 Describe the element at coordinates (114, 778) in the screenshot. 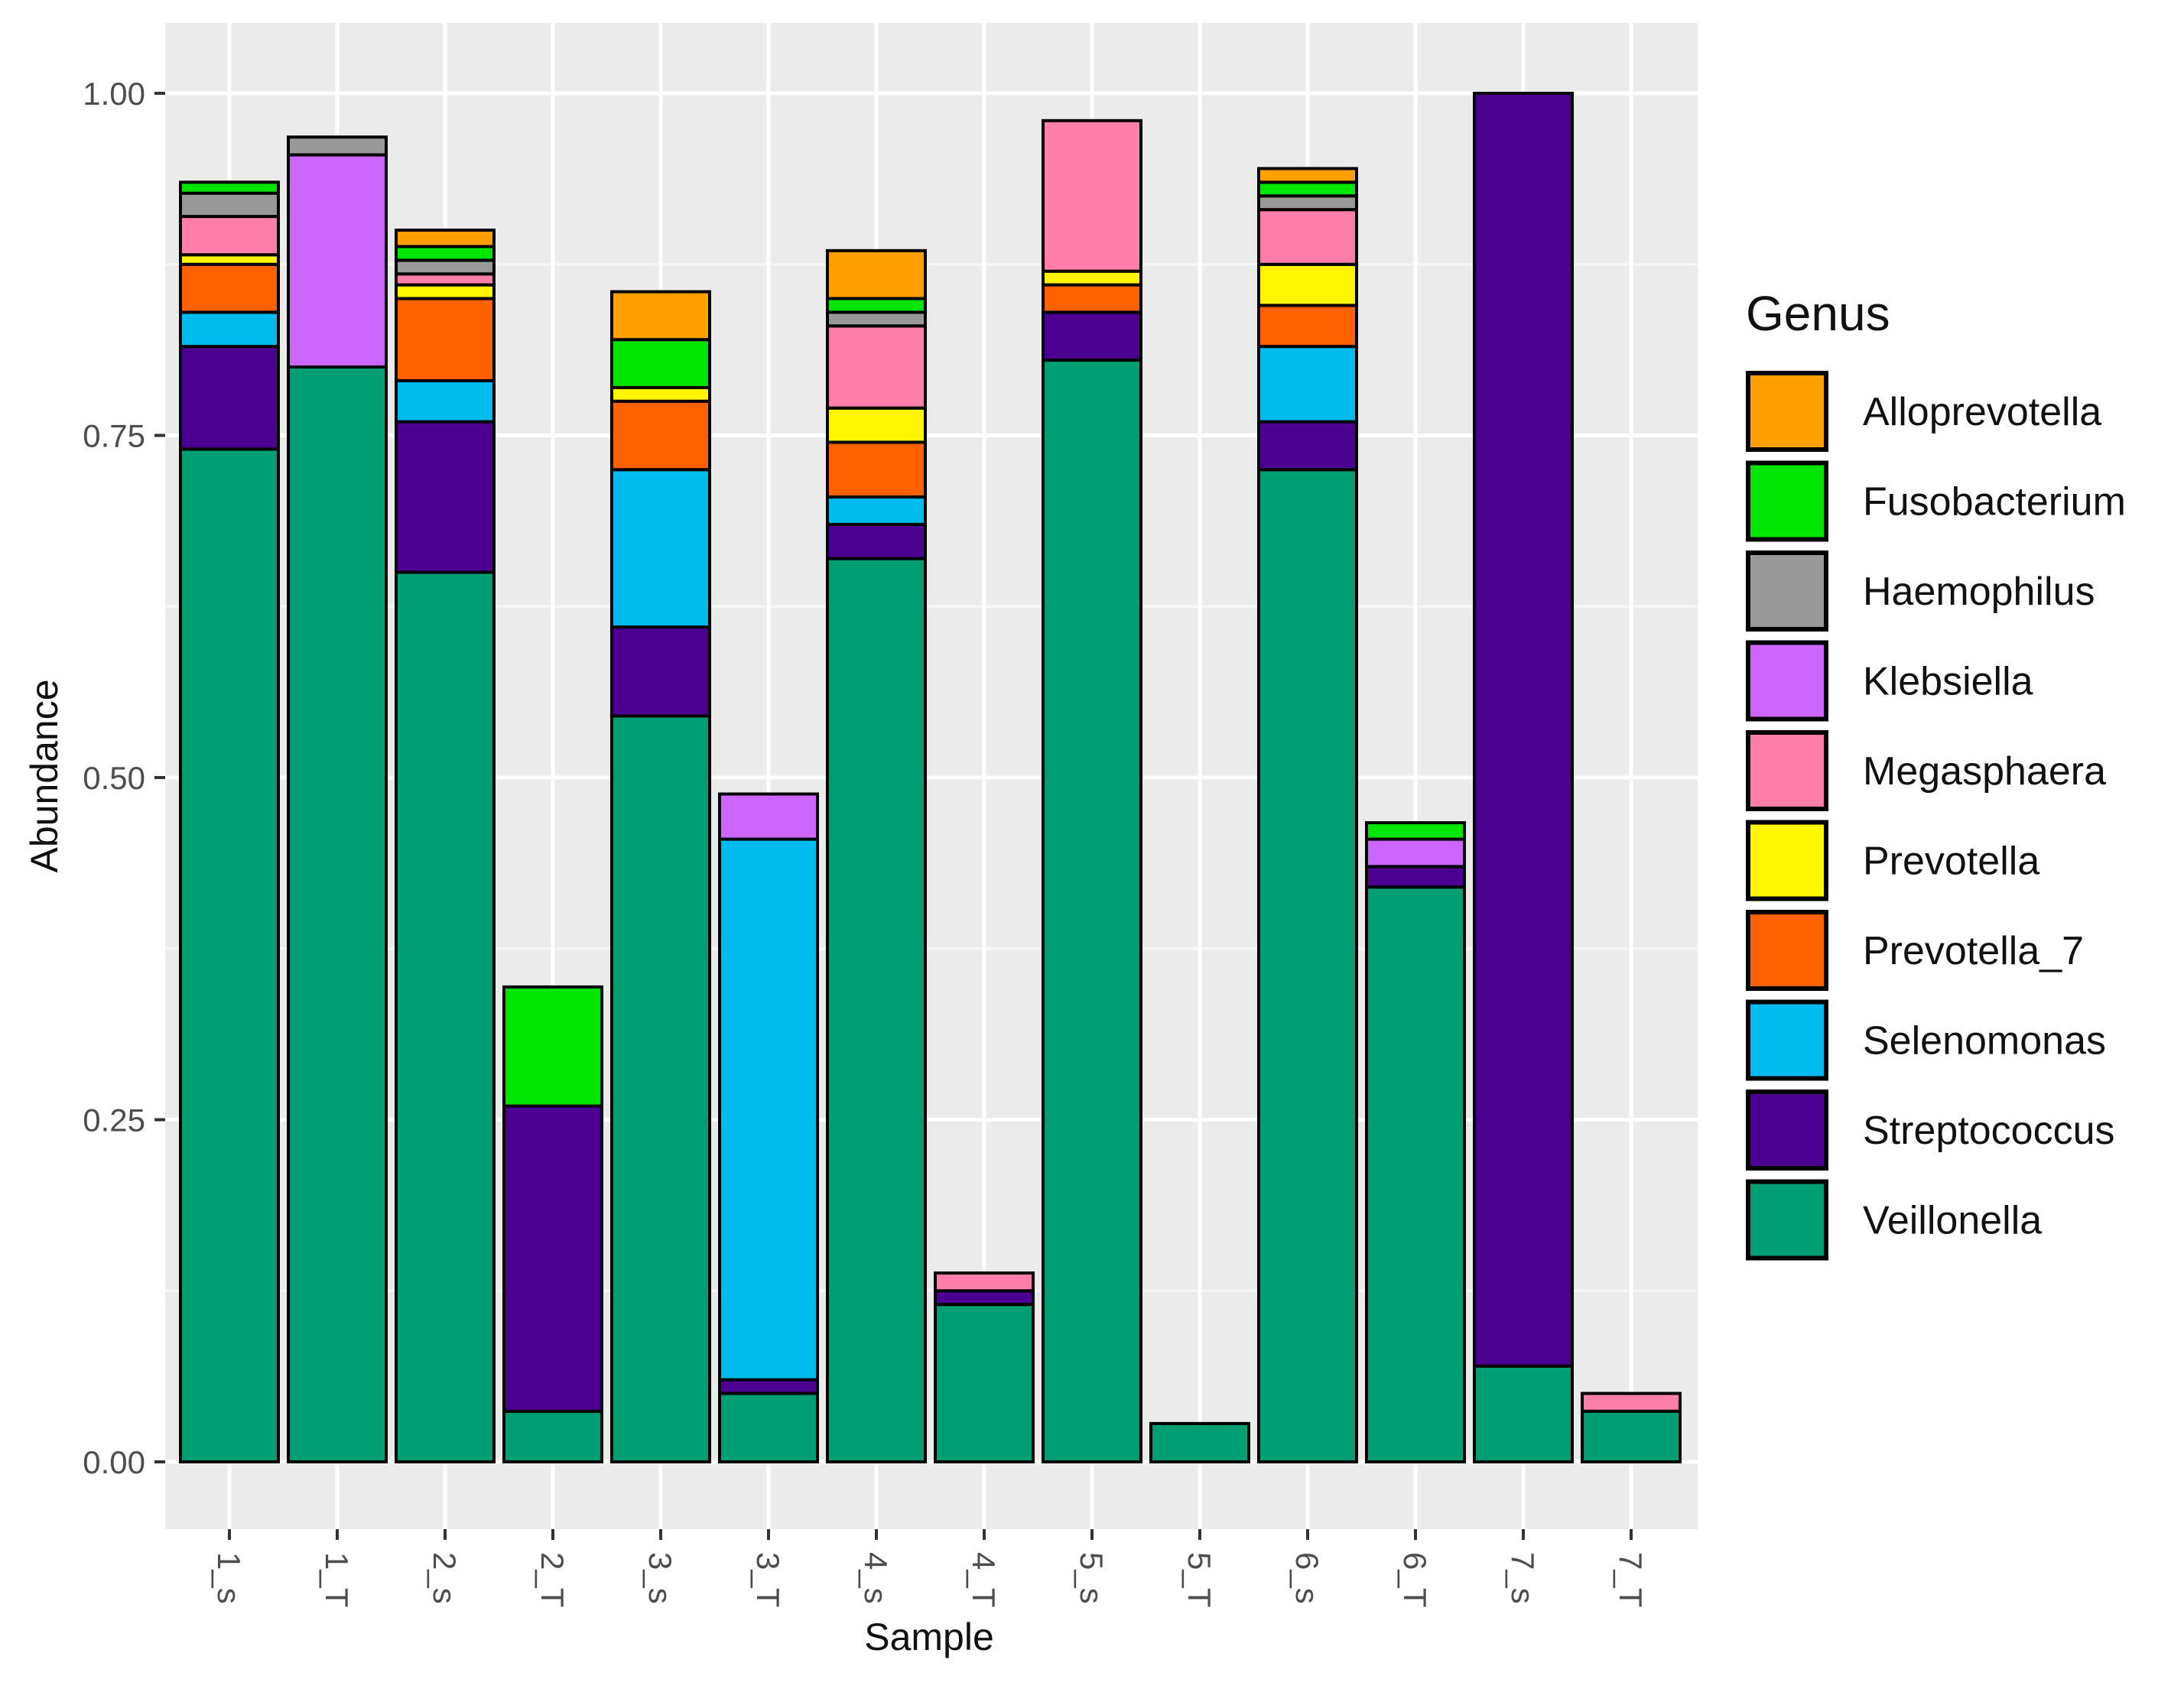

I see `y-tick-label: 0.50` at that location.